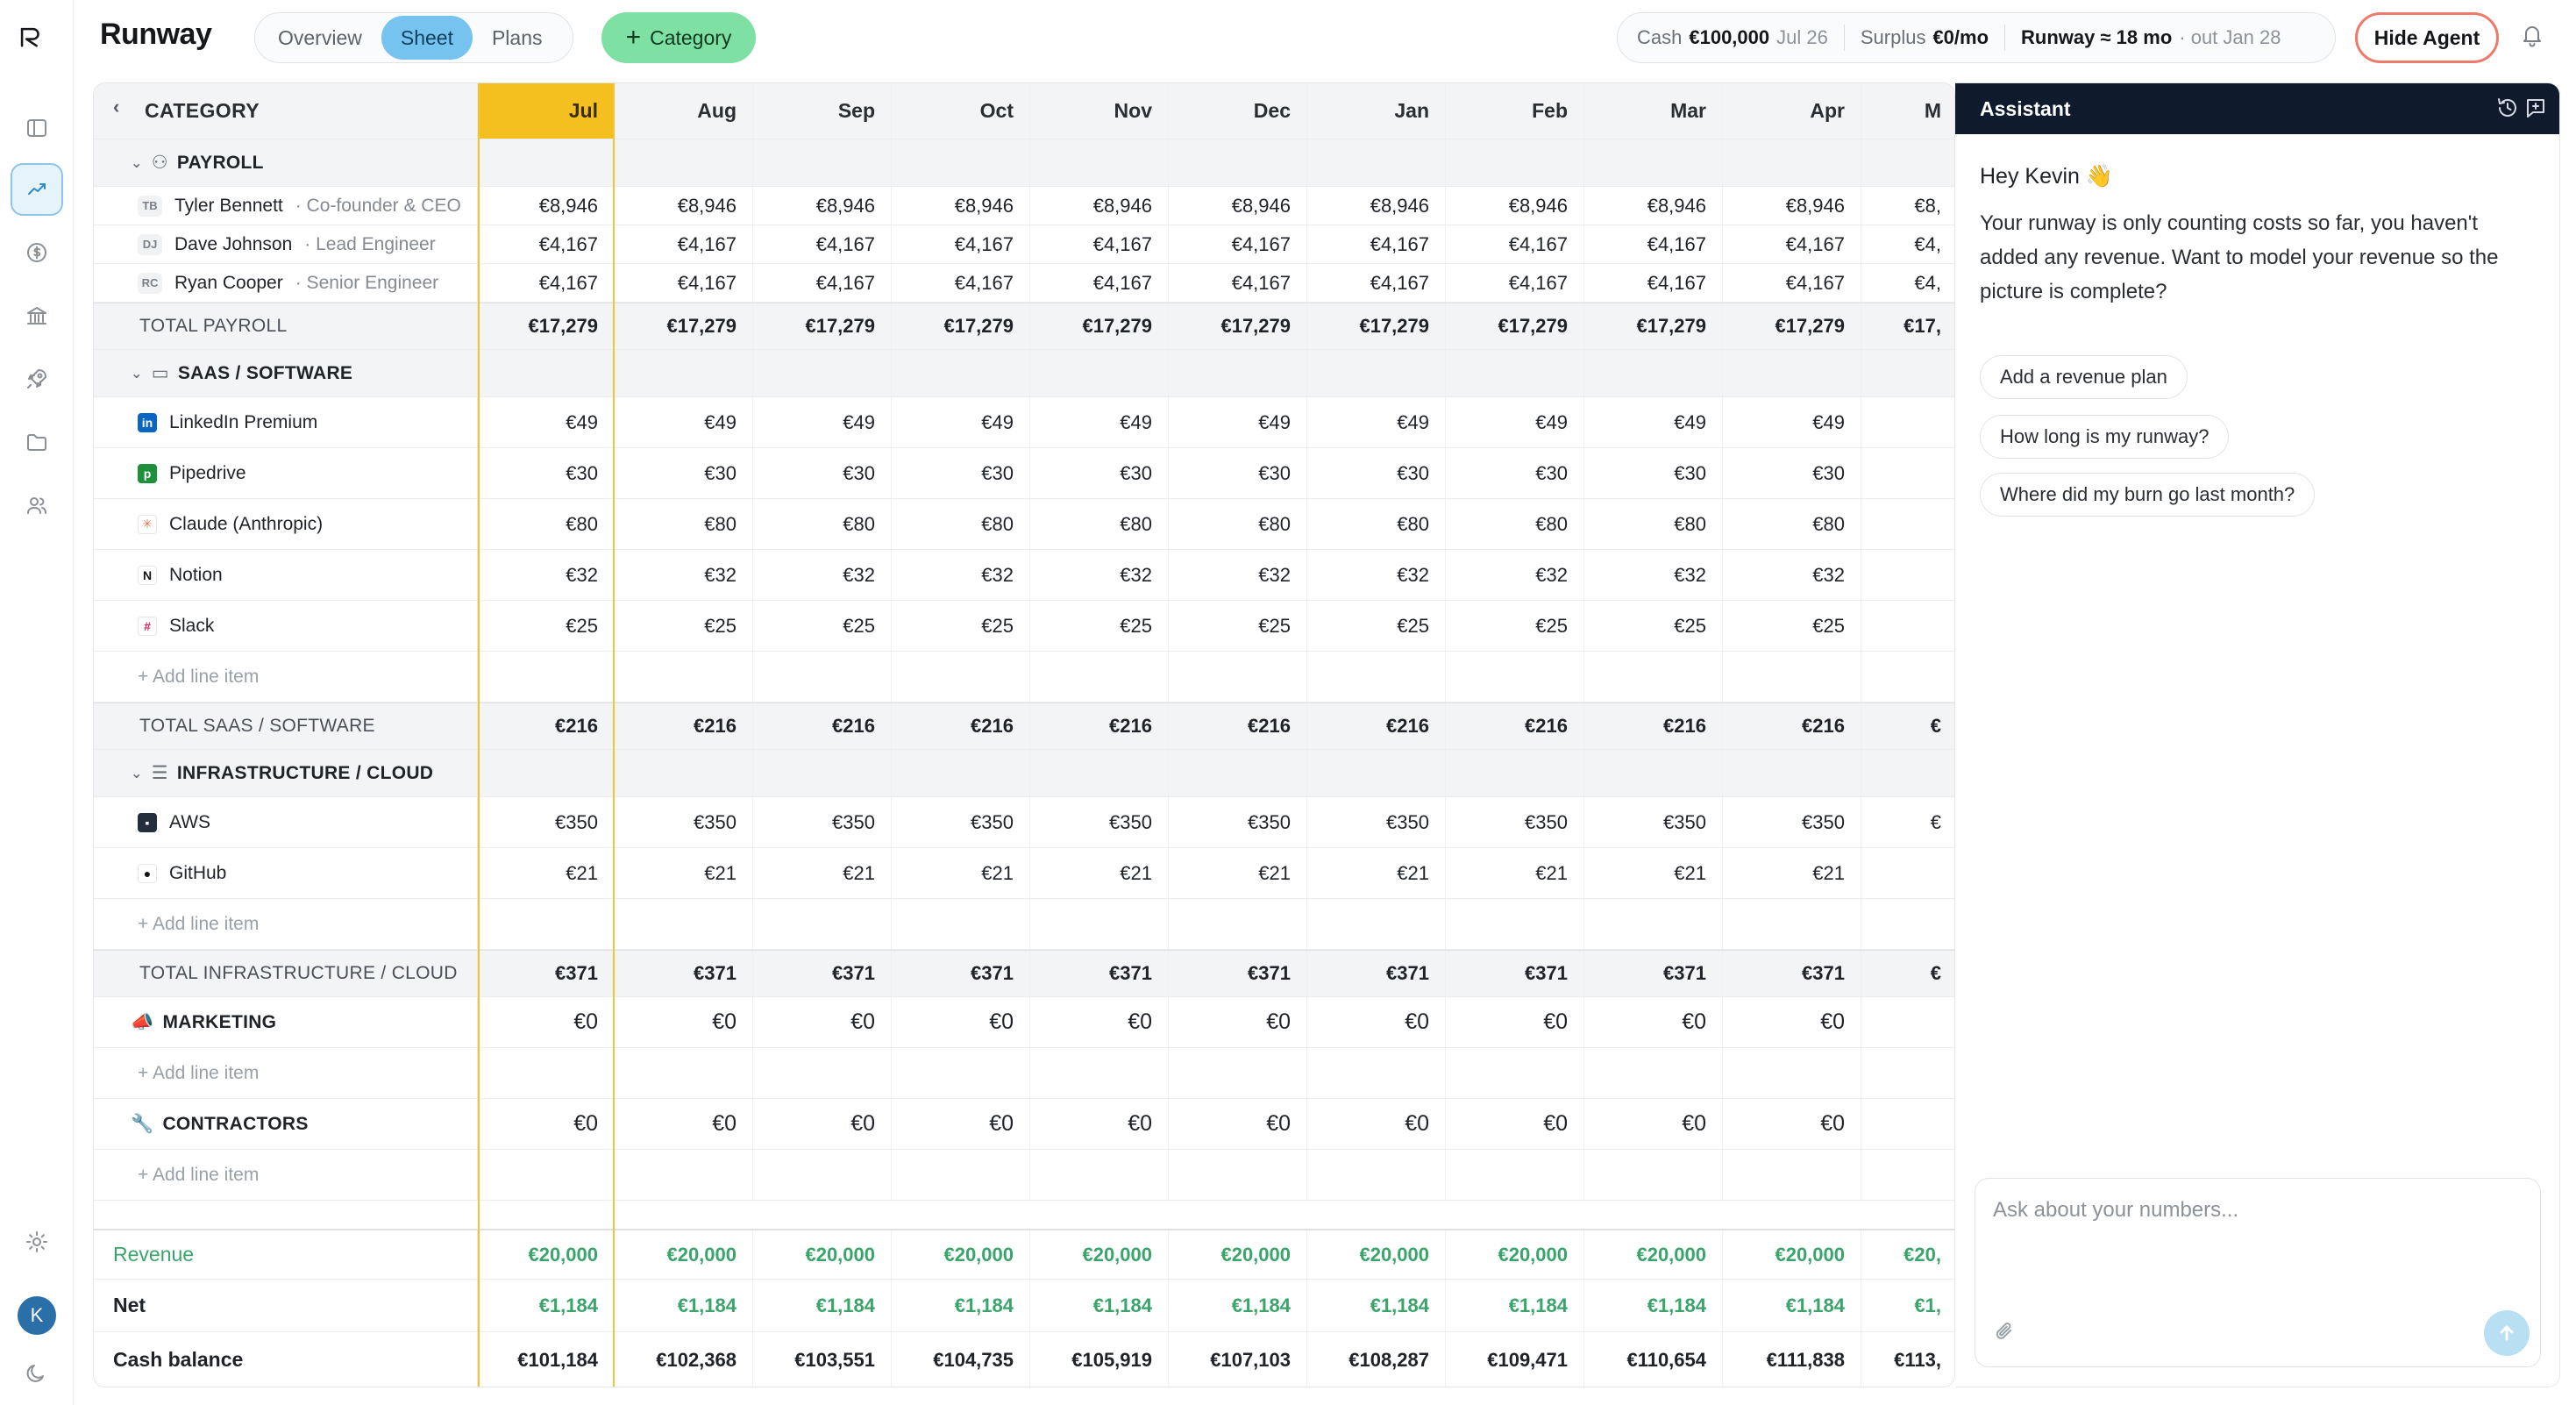 Image resolution: width=2576 pixels, height=1405 pixels. What do you see at coordinates (201, 1124) in the screenshot?
I see `category-title: 🔧 CONTRACTORS` at bounding box center [201, 1124].